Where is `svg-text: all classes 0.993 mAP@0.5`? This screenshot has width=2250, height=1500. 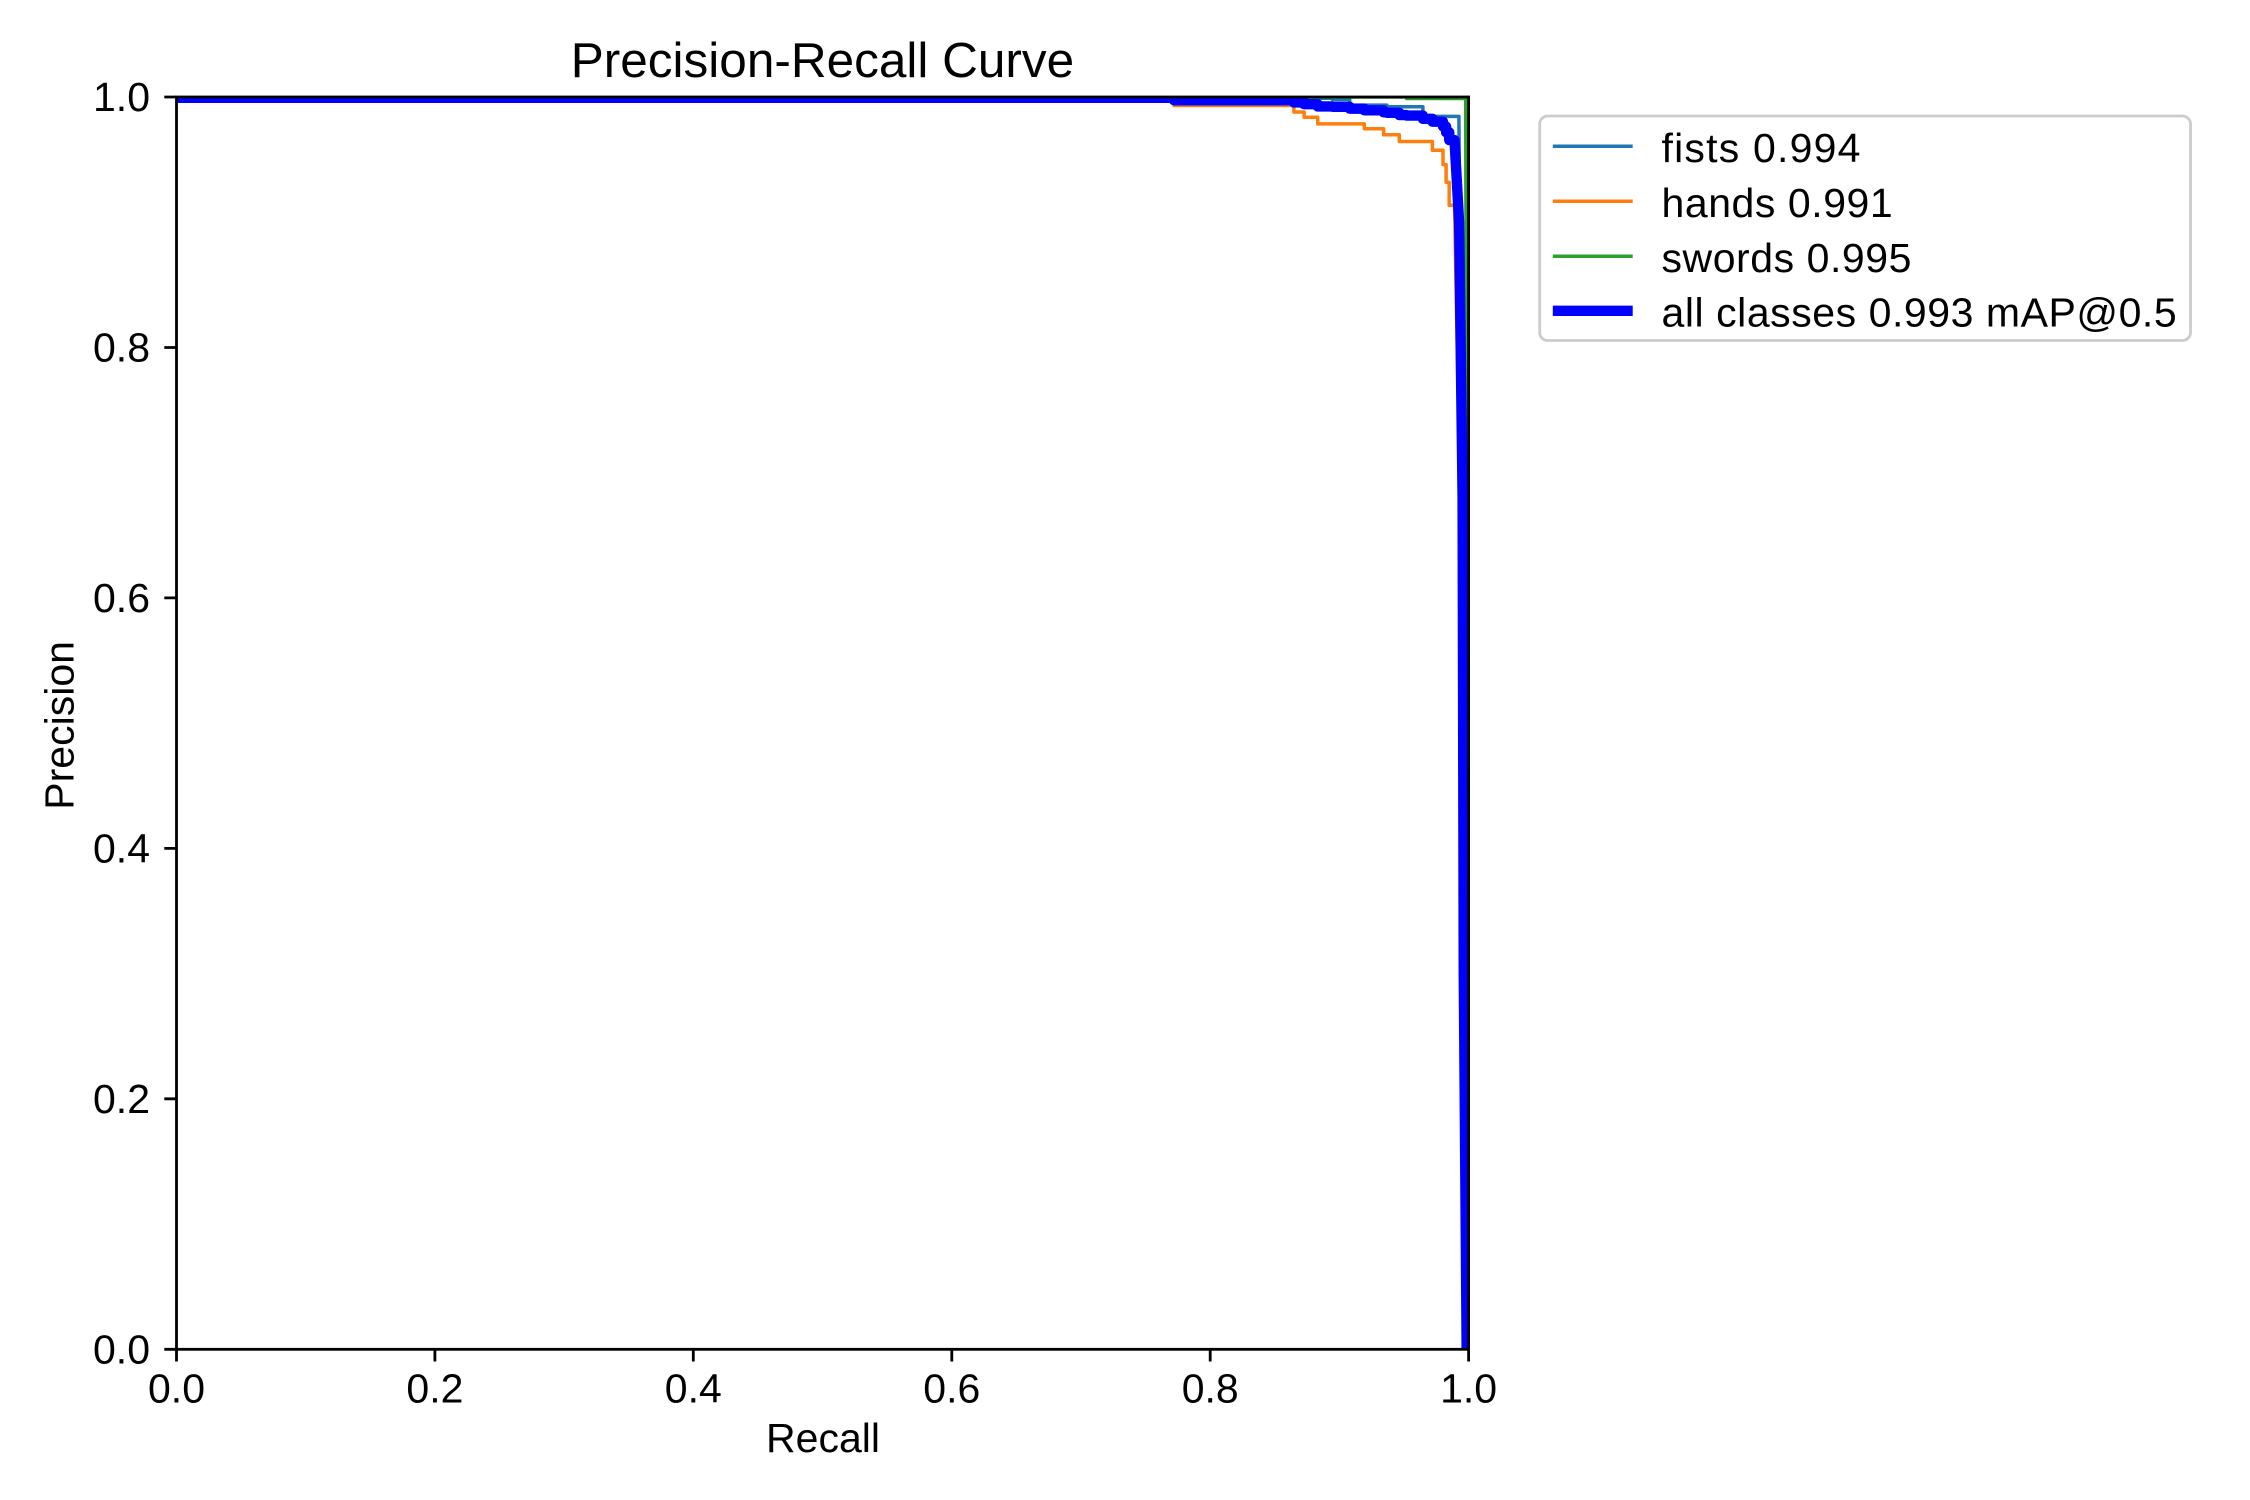
svg-text: all classes 0.993 mAP@0.5 is located at coordinates (1920, 313).